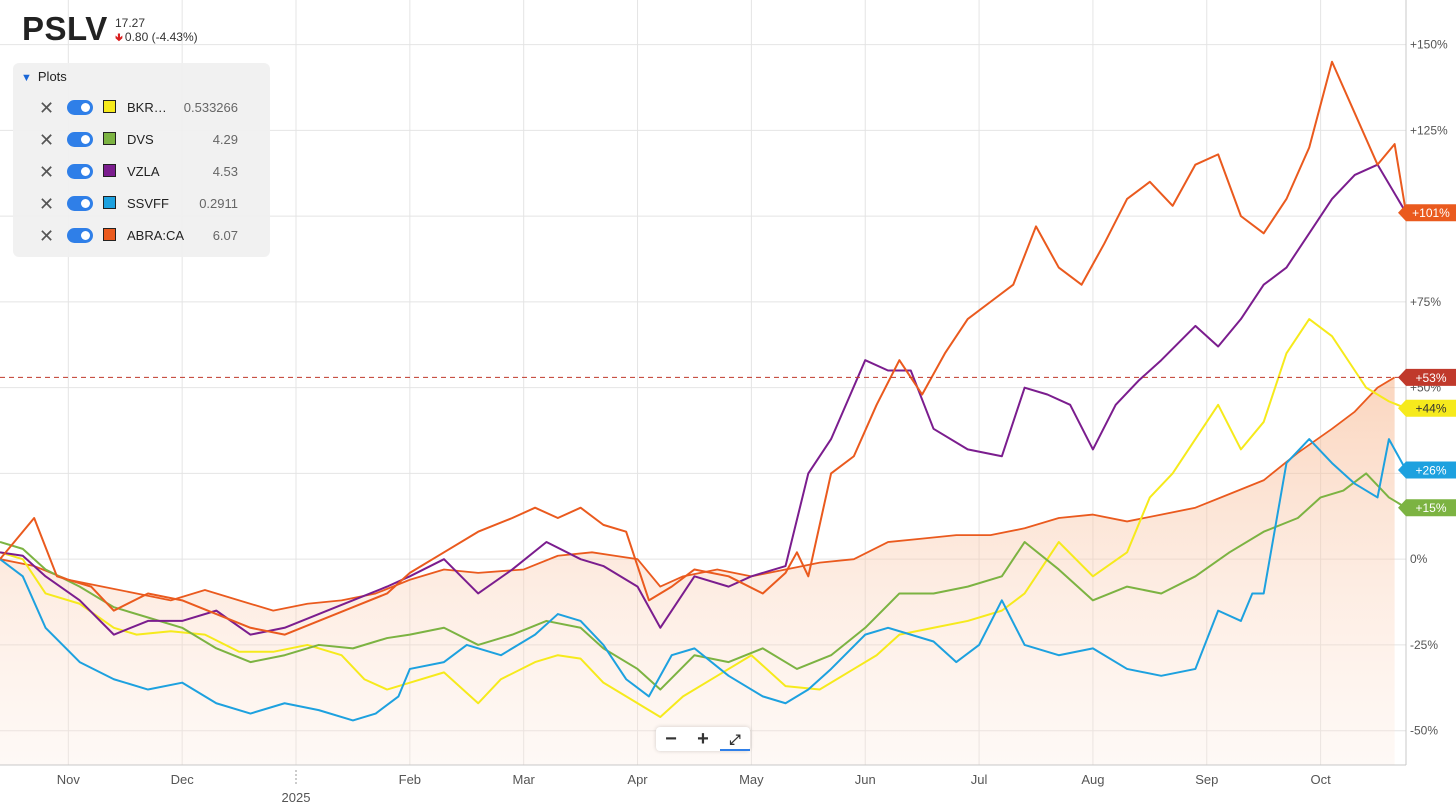 Image resolution: width=1456 pixels, height=809 pixels. Describe the element at coordinates (735, 739) in the screenshot. I see `fullscreen-button: ⤢` at that location.